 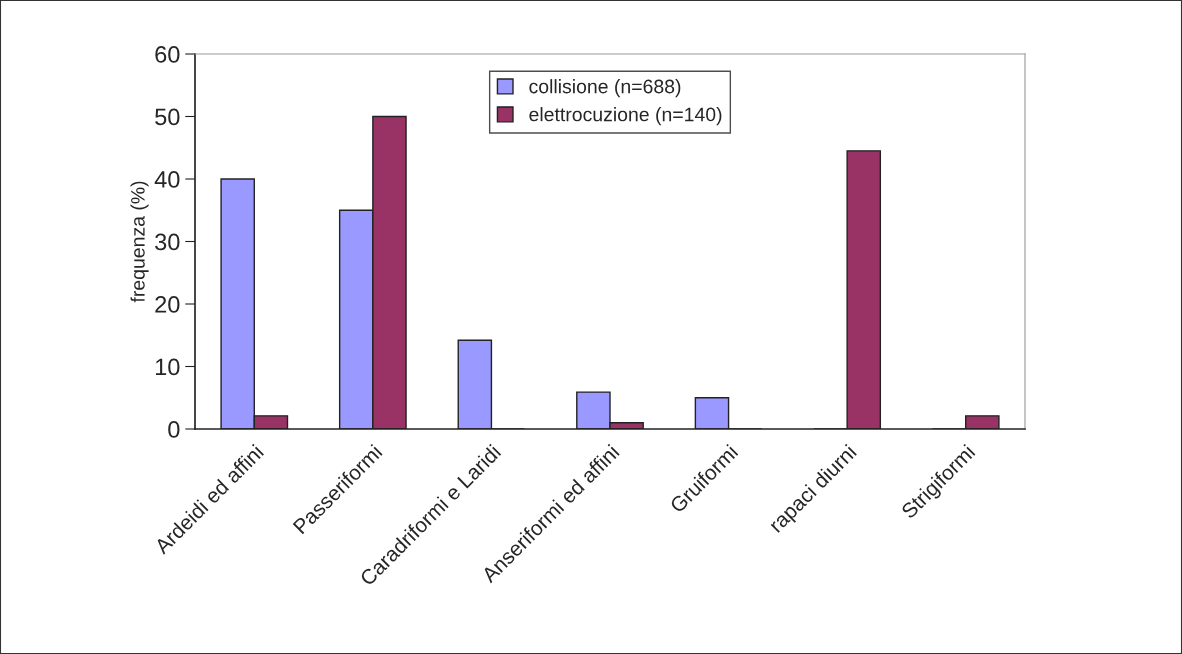 What do you see at coordinates (139, 242) in the screenshot?
I see `y-axis-title: frequenza (%)` at bounding box center [139, 242].